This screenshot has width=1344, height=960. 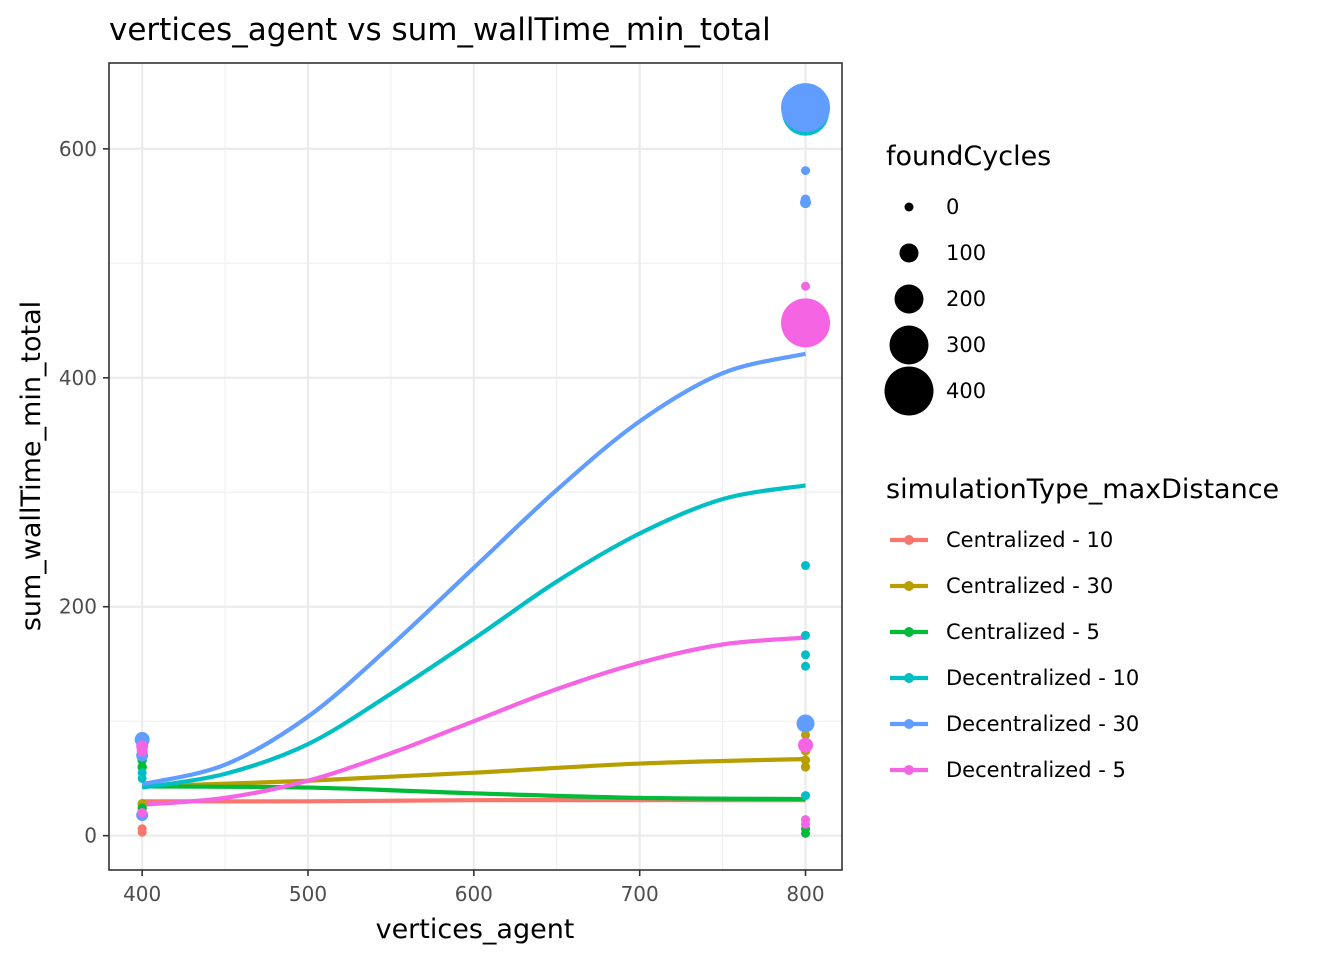 What do you see at coordinates (474, 894) in the screenshot?
I see `x-tick-label: 600` at bounding box center [474, 894].